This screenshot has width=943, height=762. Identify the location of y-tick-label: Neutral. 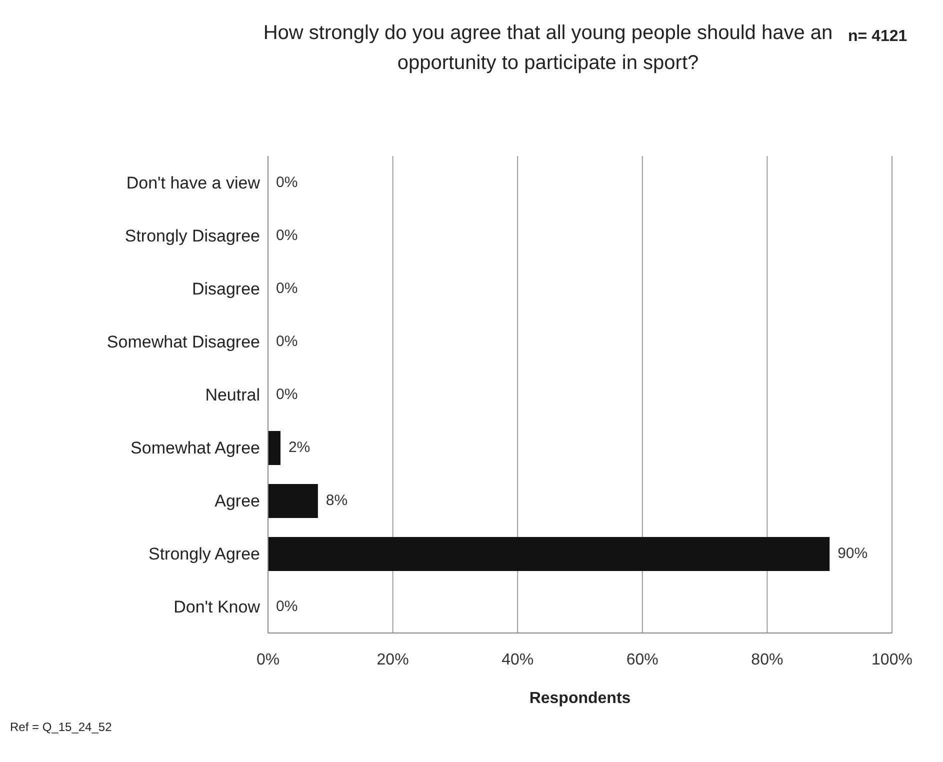
(232, 395).